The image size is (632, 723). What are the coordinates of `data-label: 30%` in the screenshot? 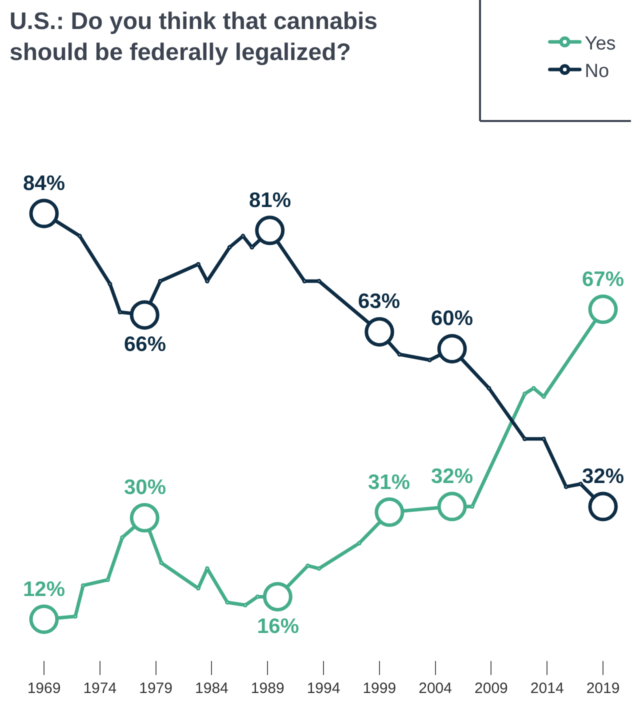 It's located at (145, 487).